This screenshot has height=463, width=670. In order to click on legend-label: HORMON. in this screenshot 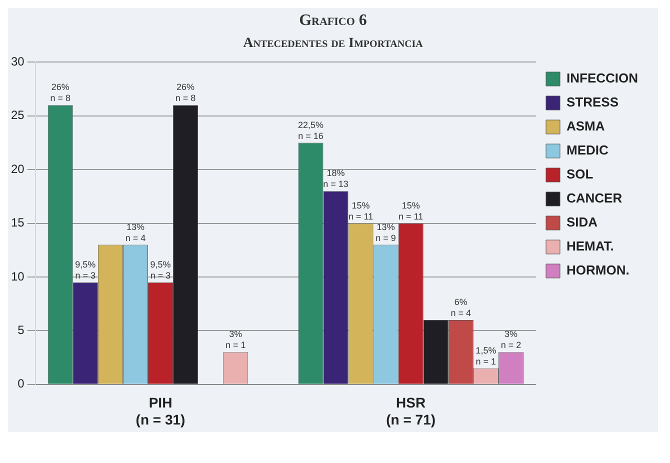, I will do `click(598, 270)`.